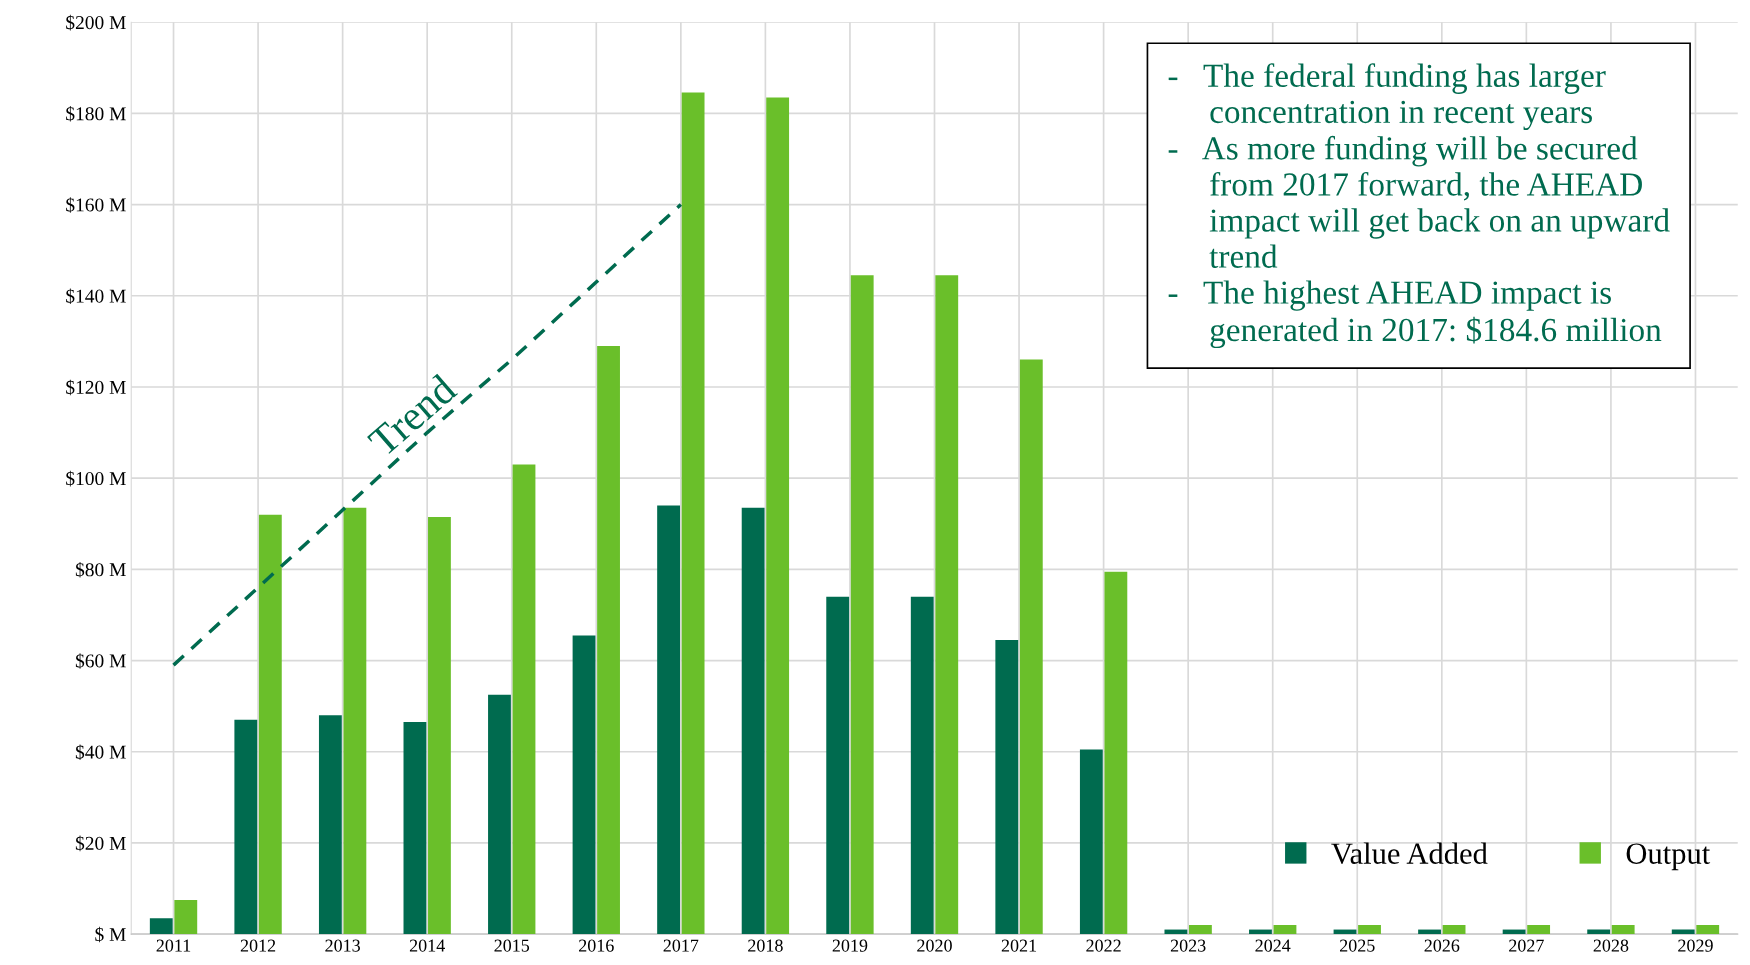 The height and width of the screenshot is (965, 1750). I want to click on x-tick-label: 2024, so click(1273, 945).